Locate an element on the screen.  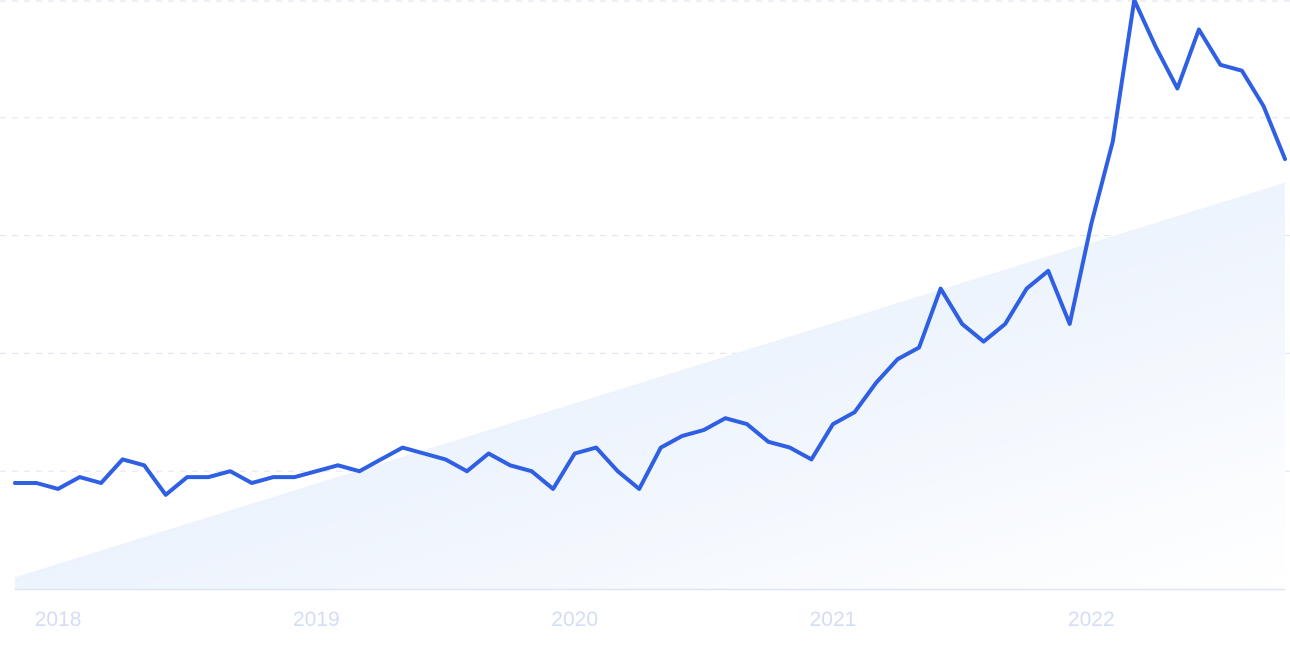
x-tick-label: 2020 is located at coordinates (574, 619).